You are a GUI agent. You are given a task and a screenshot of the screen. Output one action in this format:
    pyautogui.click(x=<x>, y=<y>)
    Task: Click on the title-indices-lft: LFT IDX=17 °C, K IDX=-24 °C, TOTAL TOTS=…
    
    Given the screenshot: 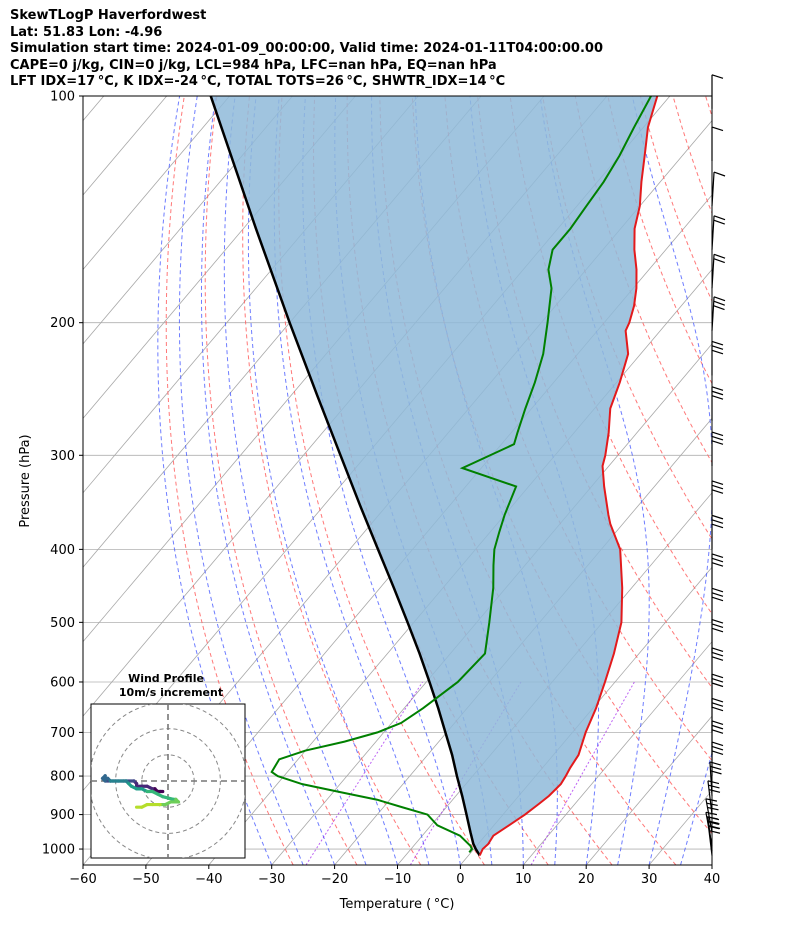 What is the action you would take?
    pyautogui.click(x=258, y=81)
    